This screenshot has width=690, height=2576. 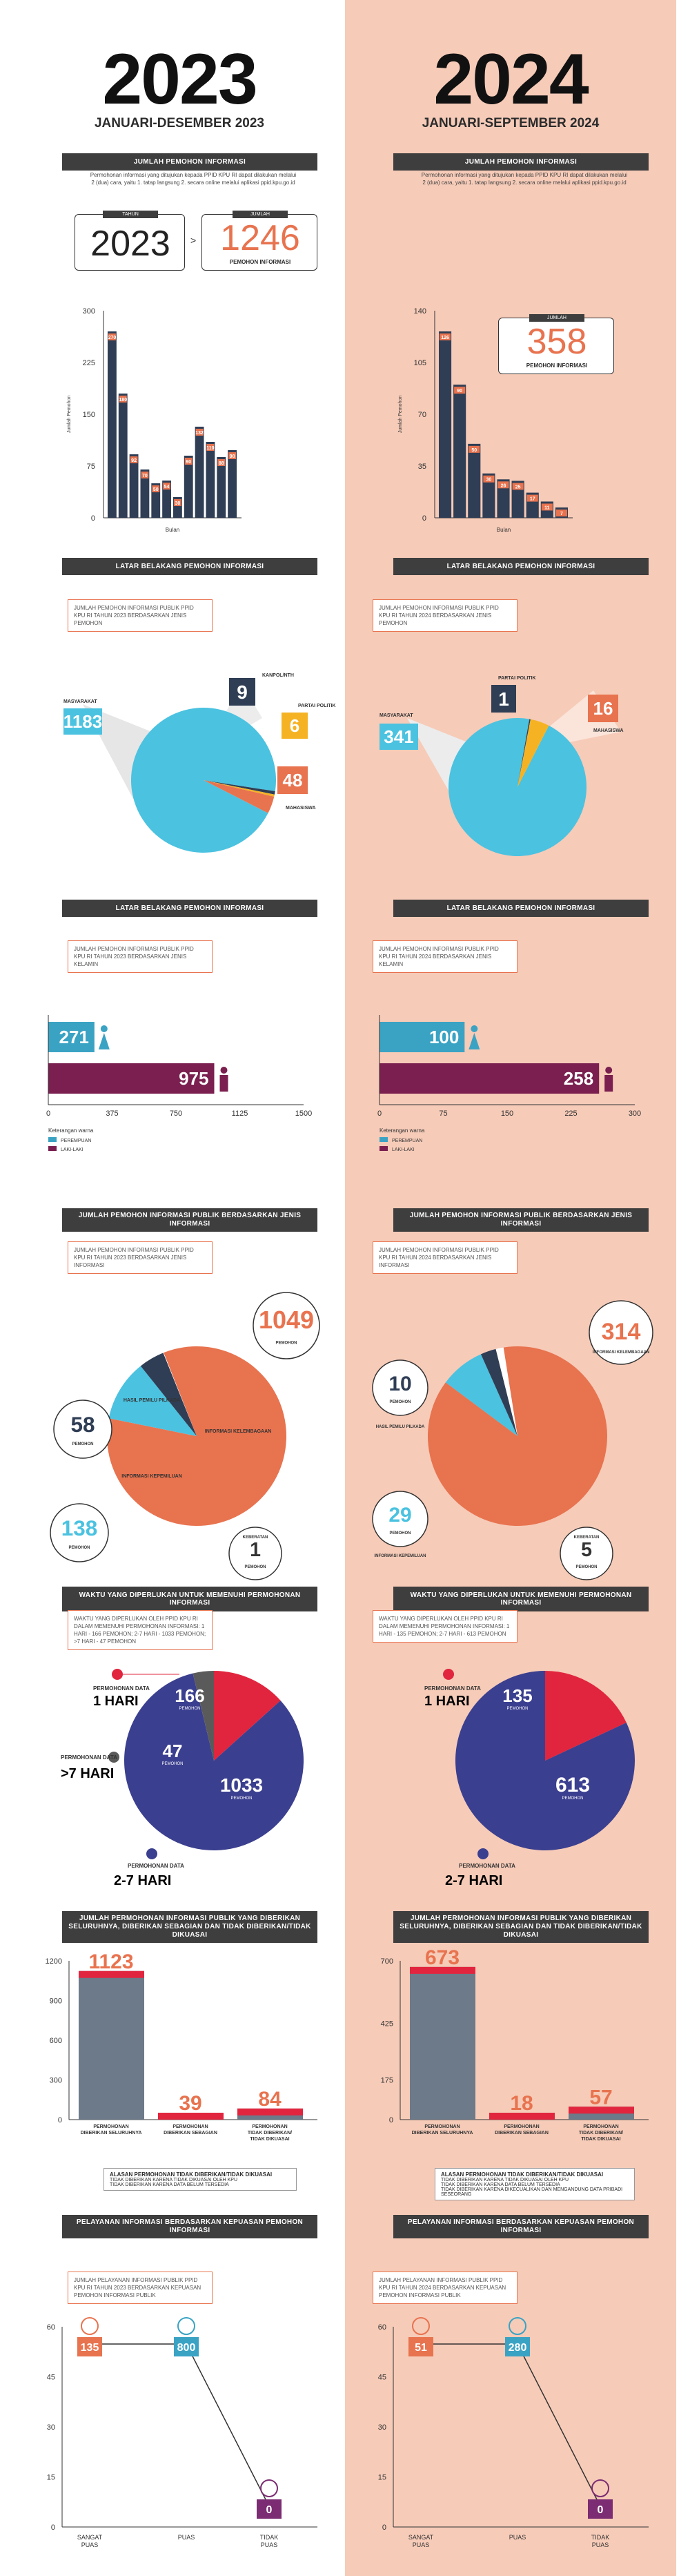 What do you see at coordinates (587, 1538) in the screenshot?
I see `label-keberatan: KEBERATAN` at bounding box center [587, 1538].